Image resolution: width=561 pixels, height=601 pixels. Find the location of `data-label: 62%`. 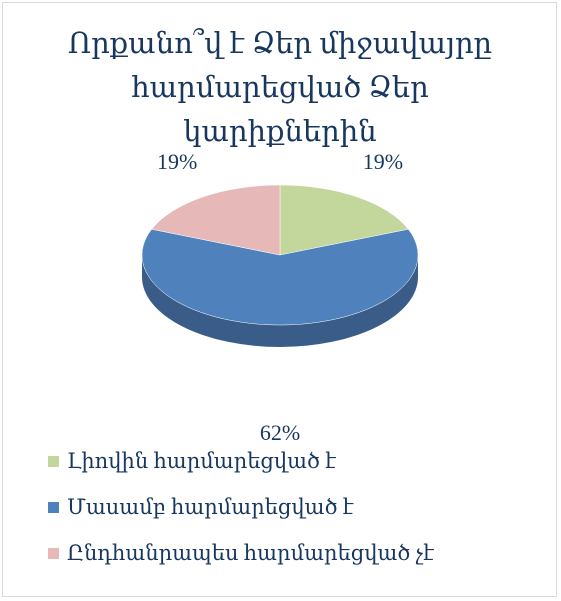

data-label: 62% is located at coordinates (280, 432).